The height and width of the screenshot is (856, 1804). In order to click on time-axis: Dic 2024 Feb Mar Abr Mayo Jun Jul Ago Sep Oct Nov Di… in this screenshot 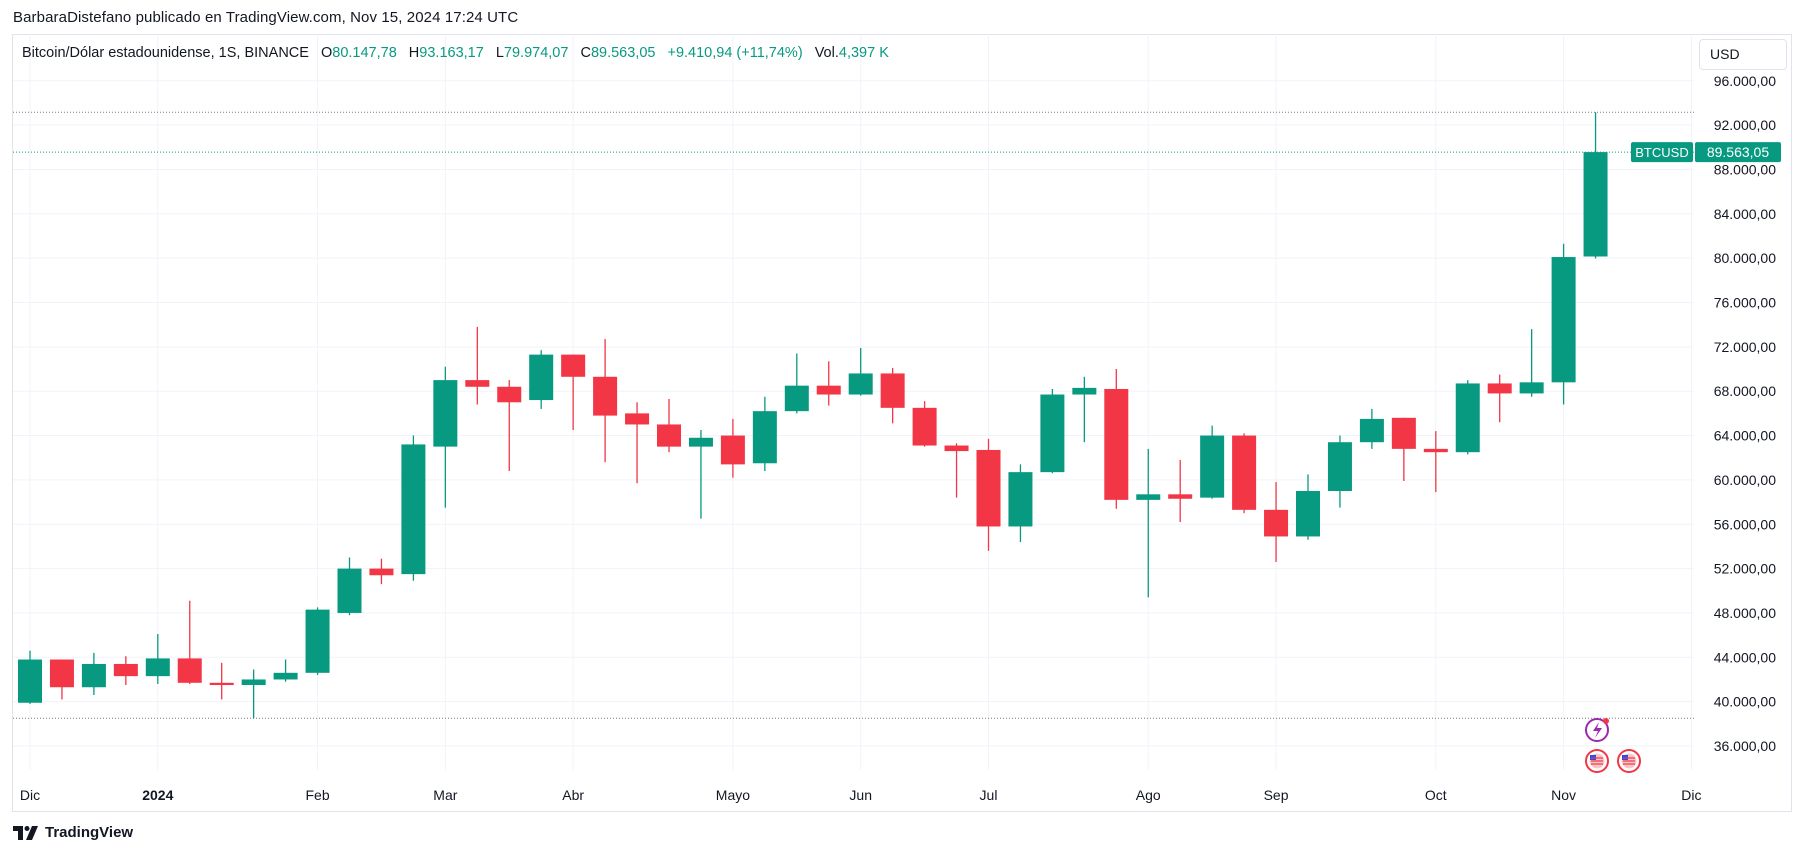, I will do `click(861, 795)`.